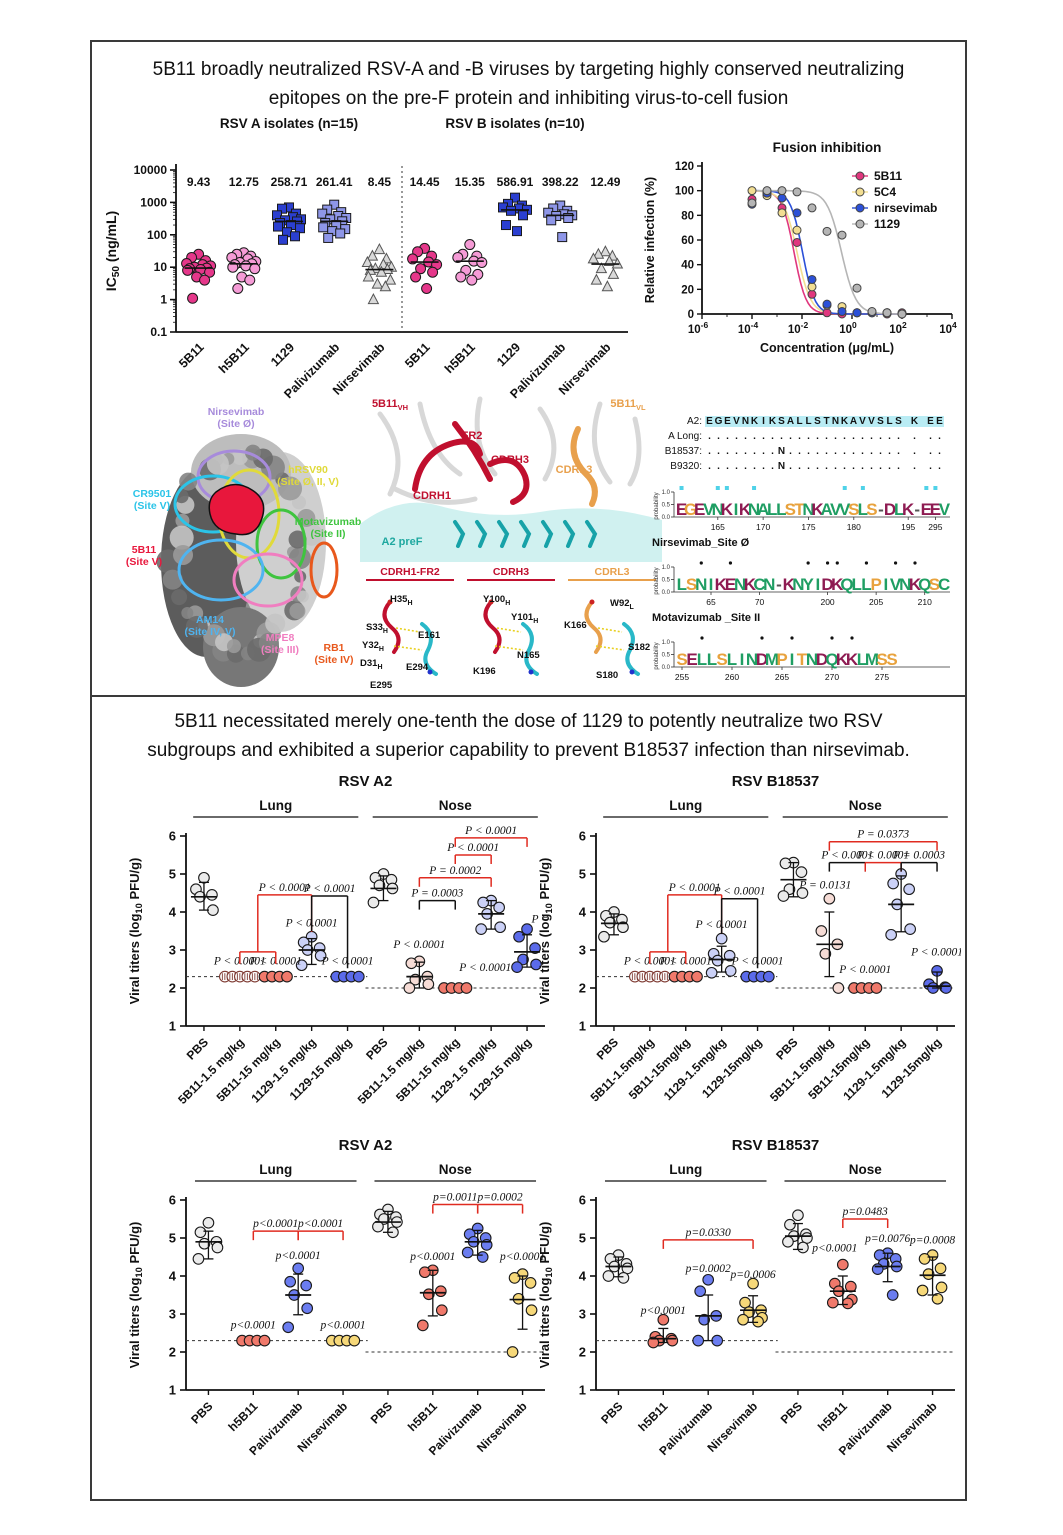 Image resolution: width=1063 pixels, height=1535 pixels. What do you see at coordinates (694, 421) in the screenshot?
I see `alignment-row-name: A2:` at bounding box center [694, 421].